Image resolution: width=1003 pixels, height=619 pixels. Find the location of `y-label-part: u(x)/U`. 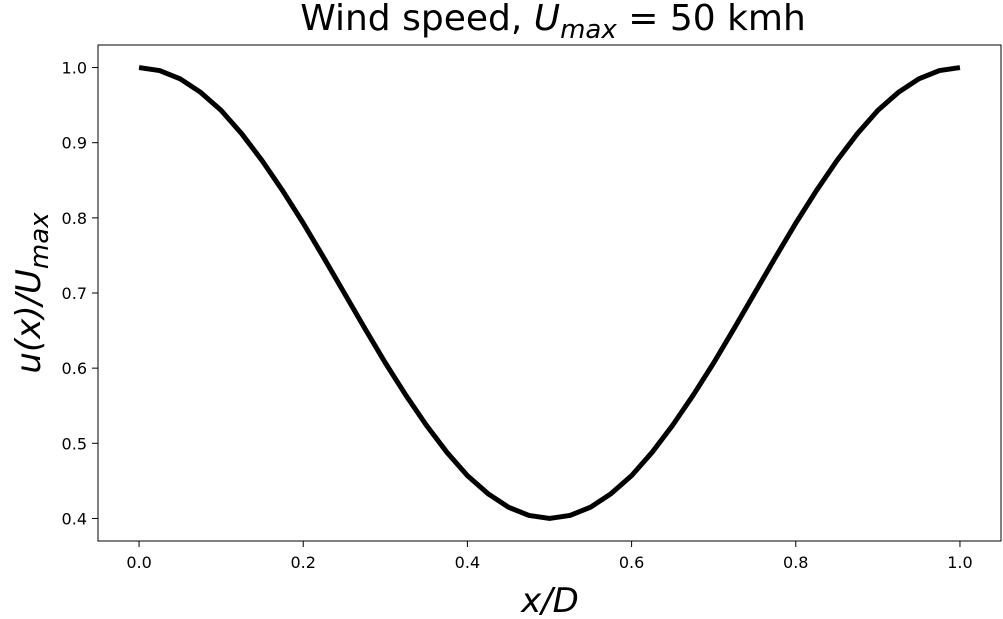

y-label-part: u(x)/U is located at coordinates (29, 321).